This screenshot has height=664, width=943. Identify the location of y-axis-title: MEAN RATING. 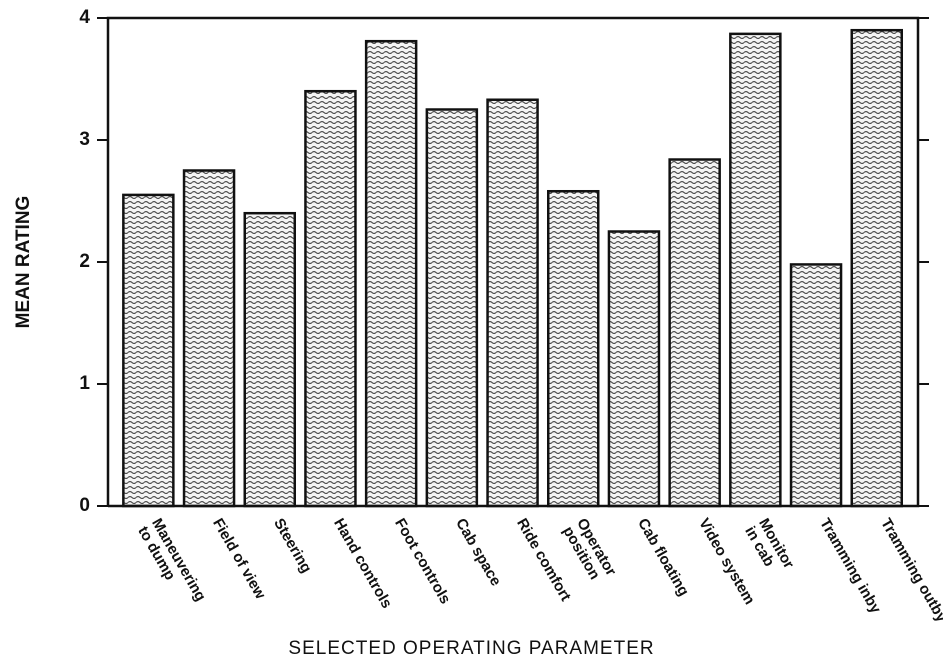
(23, 262).